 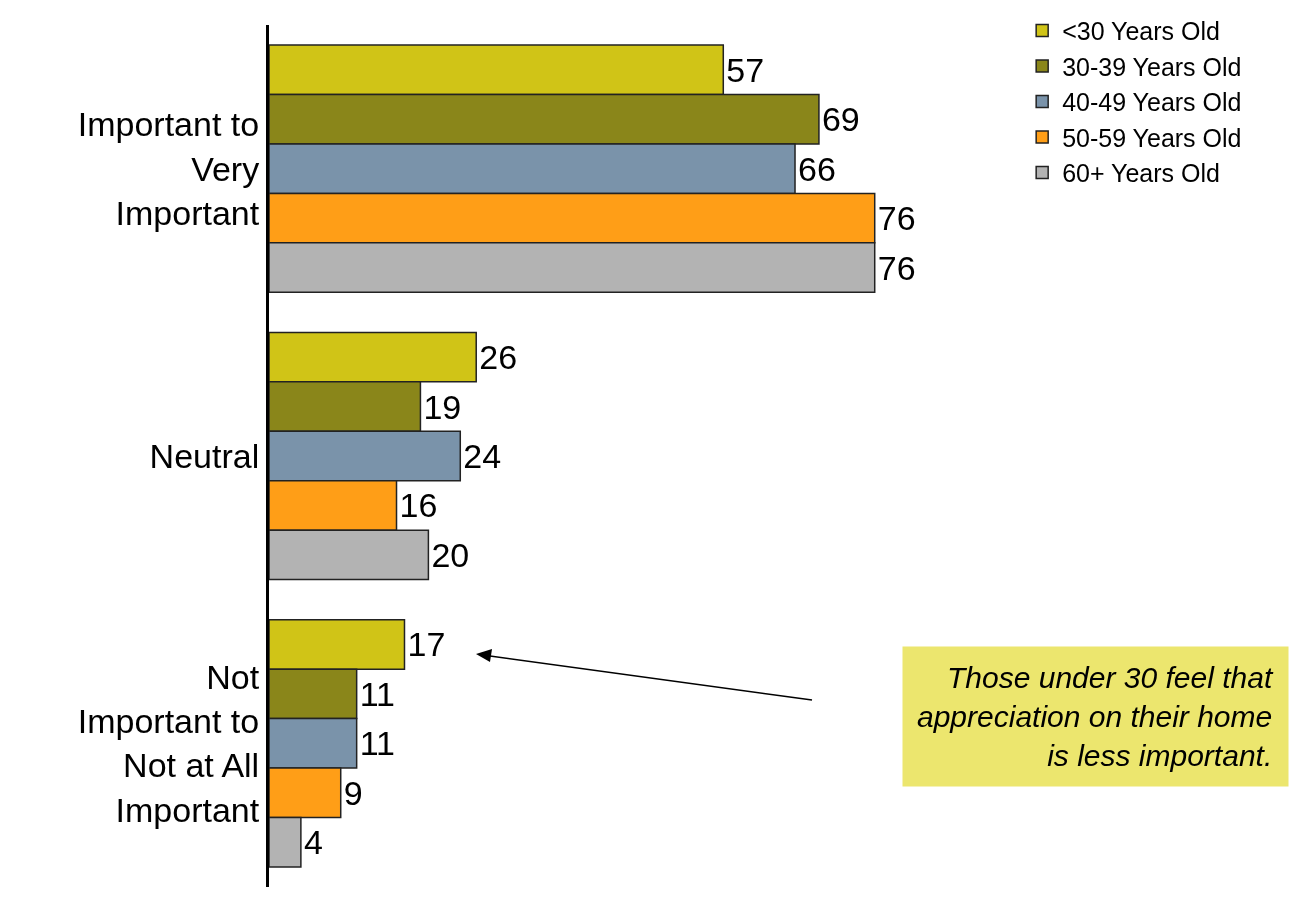 I want to click on data-label: 26, so click(x=498, y=357).